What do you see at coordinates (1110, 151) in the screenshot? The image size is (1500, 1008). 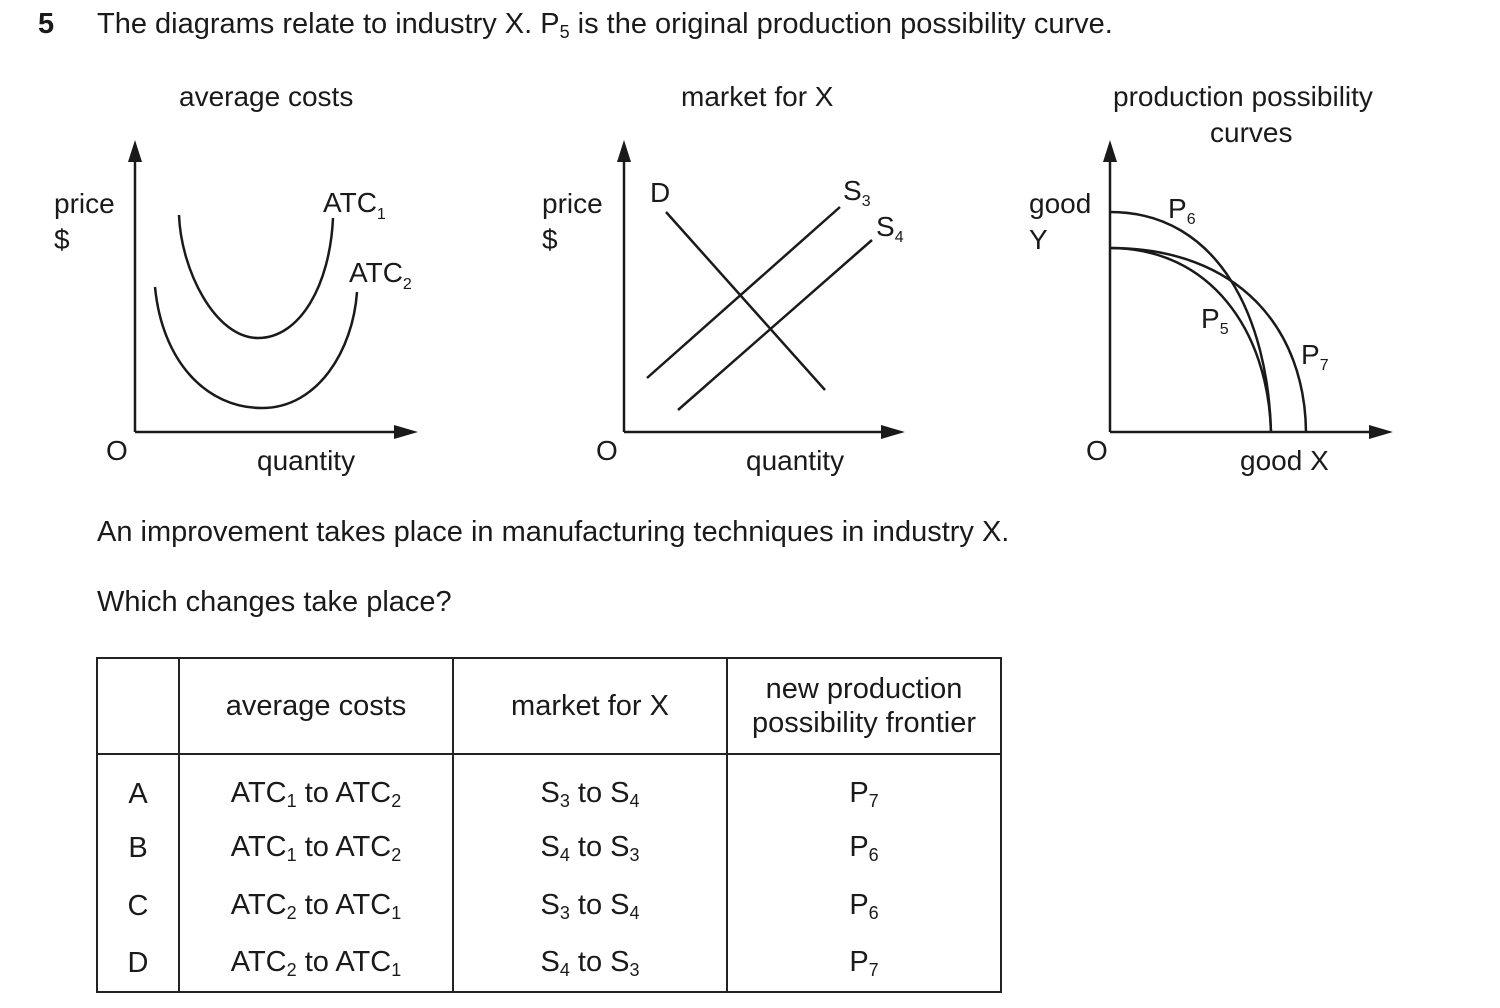 I see `ppc-y-arrow` at bounding box center [1110, 151].